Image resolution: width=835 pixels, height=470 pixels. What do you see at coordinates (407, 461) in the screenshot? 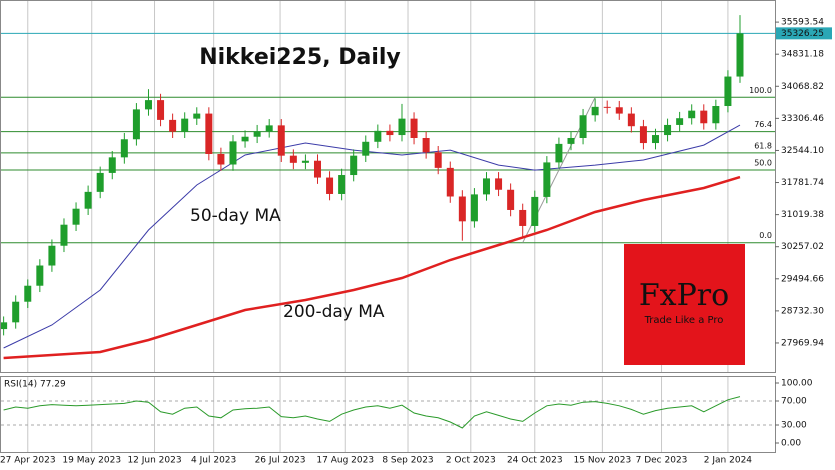
I see `x-tick-label: 8 Sep 2023` at bounding box center [407, 461].